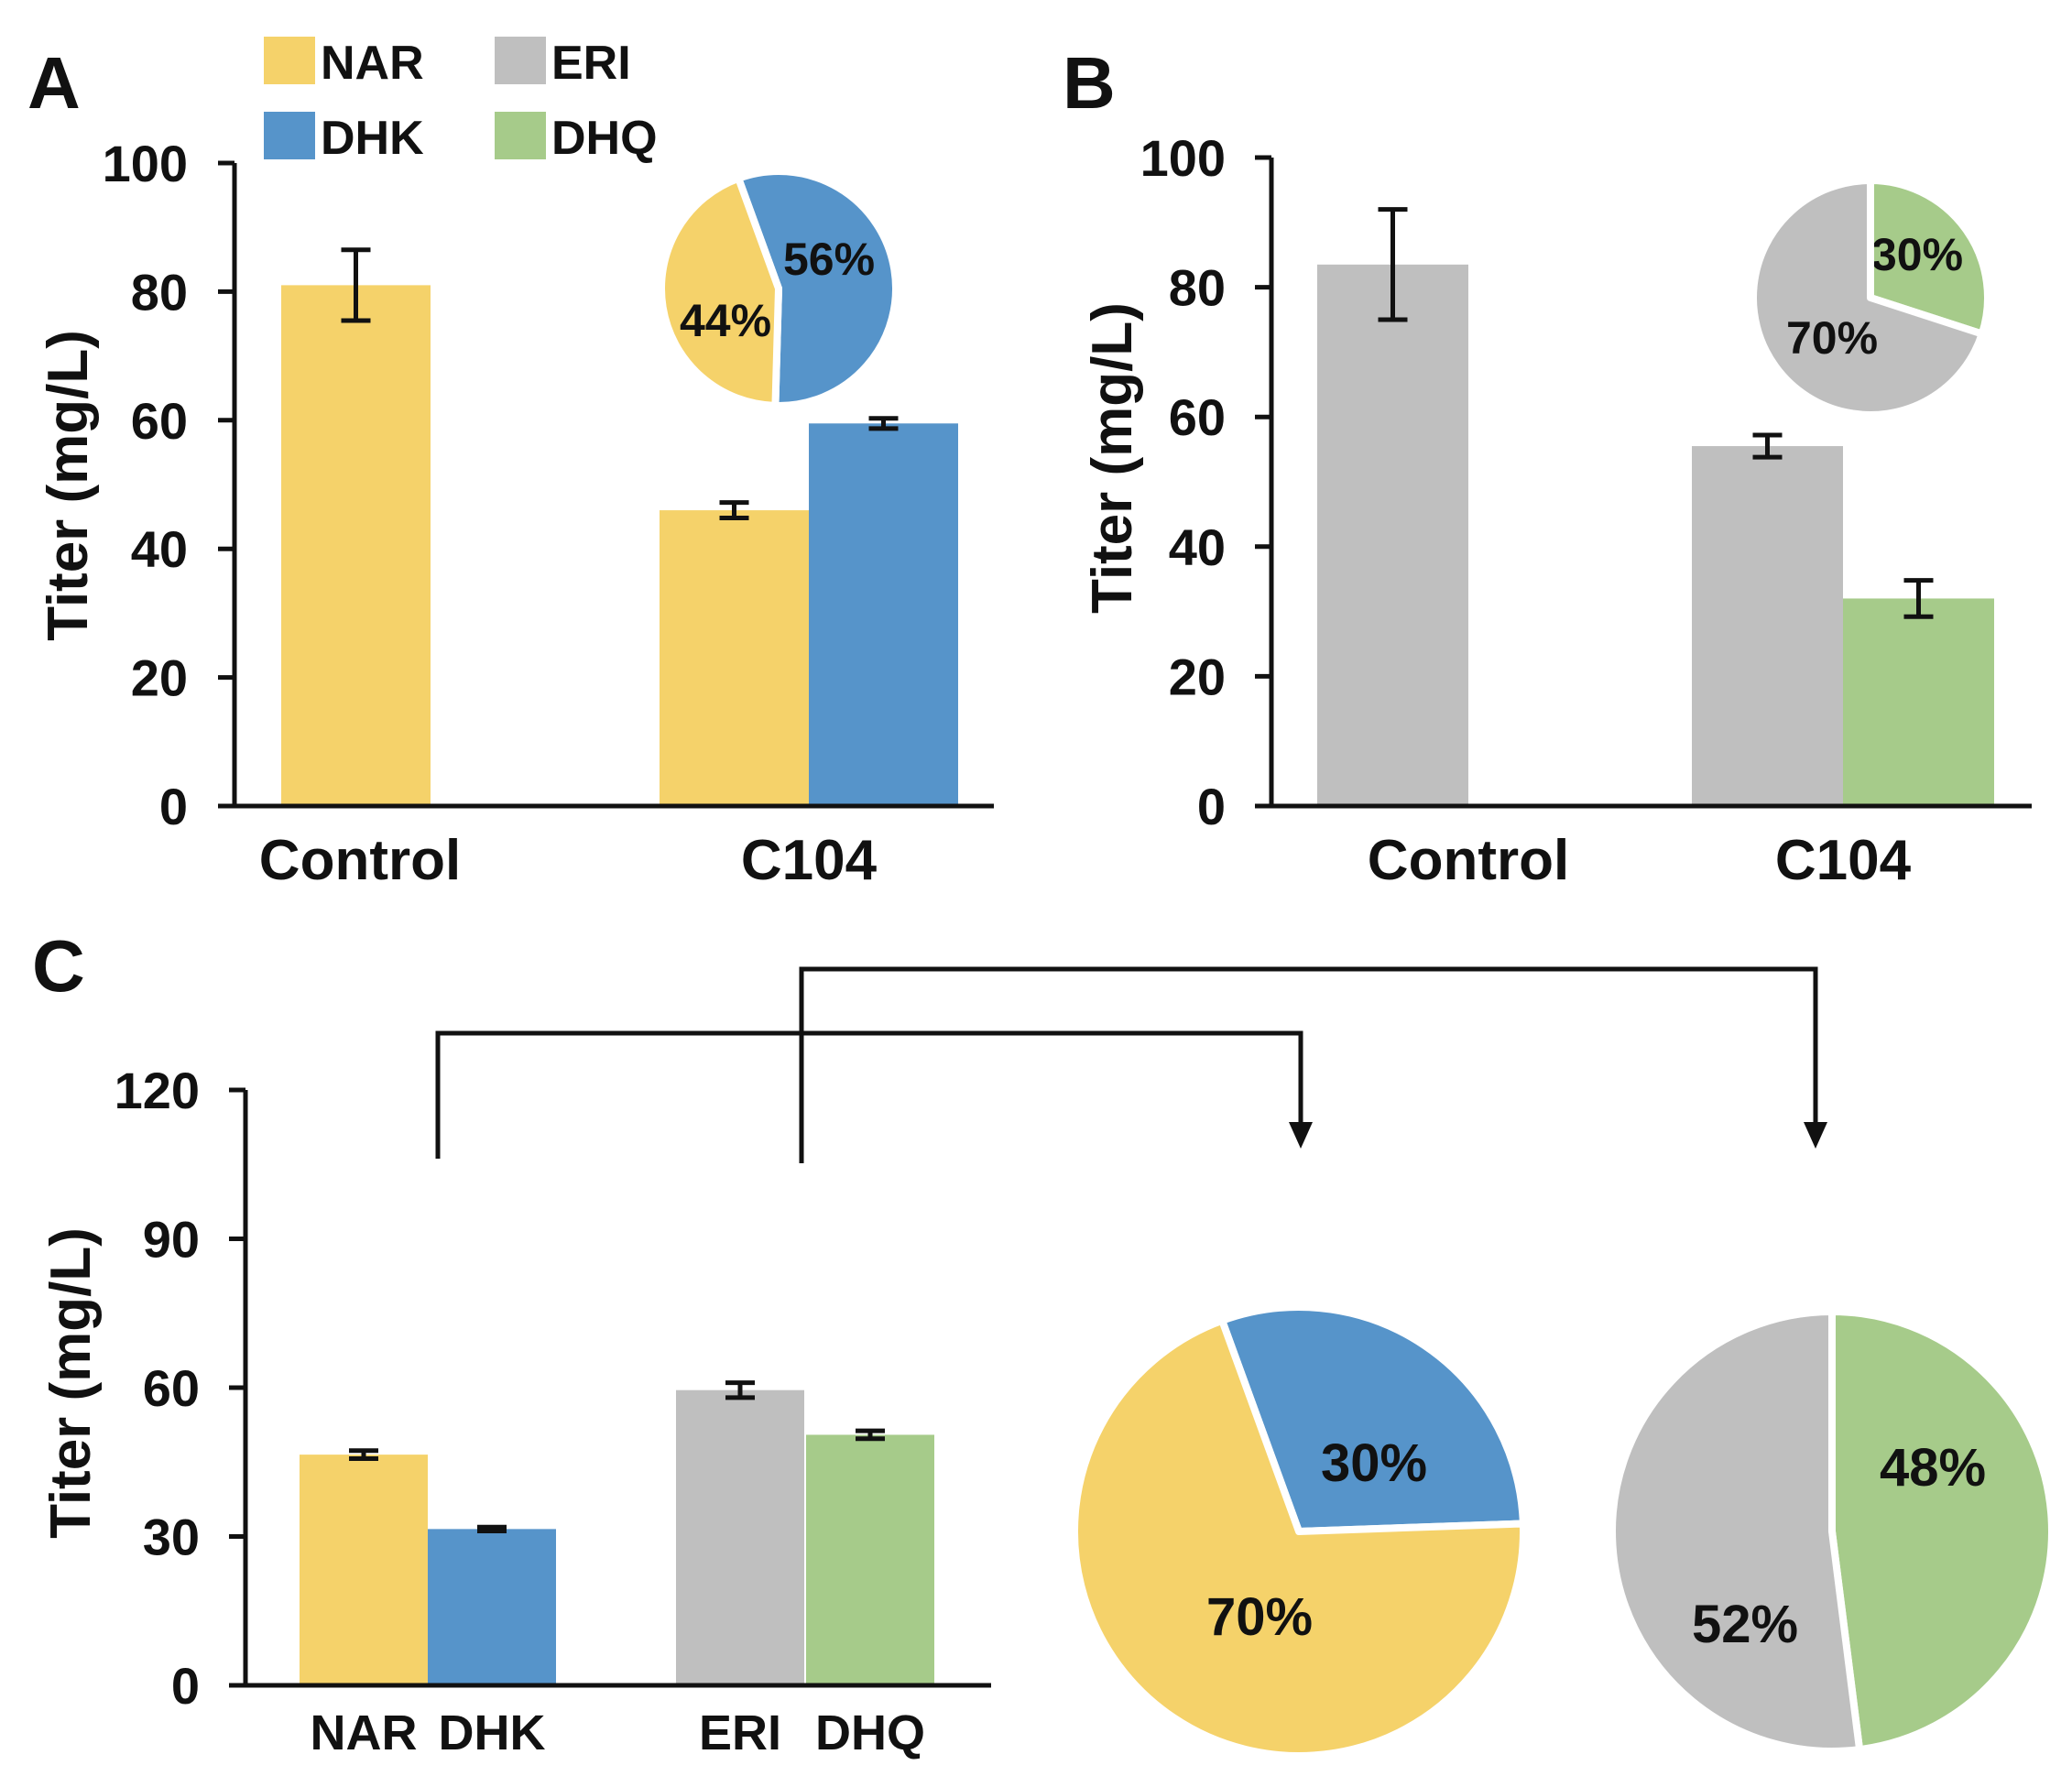  Describe the element at coordinates (373, 138) in the screenshot. I see `legend-label-dhk: DHK` at that location.